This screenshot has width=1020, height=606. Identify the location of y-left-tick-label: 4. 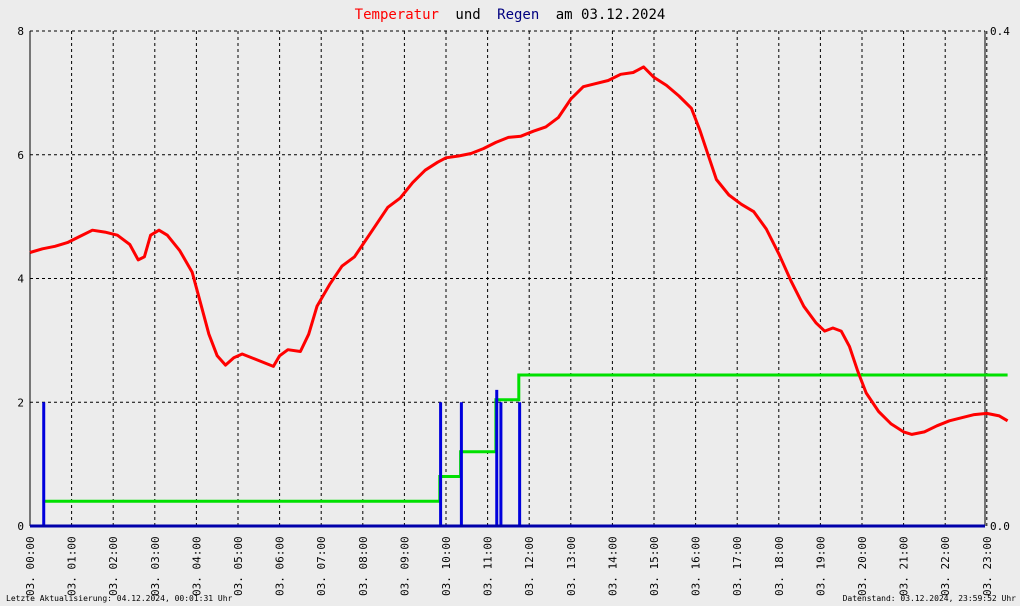
(20, 279).